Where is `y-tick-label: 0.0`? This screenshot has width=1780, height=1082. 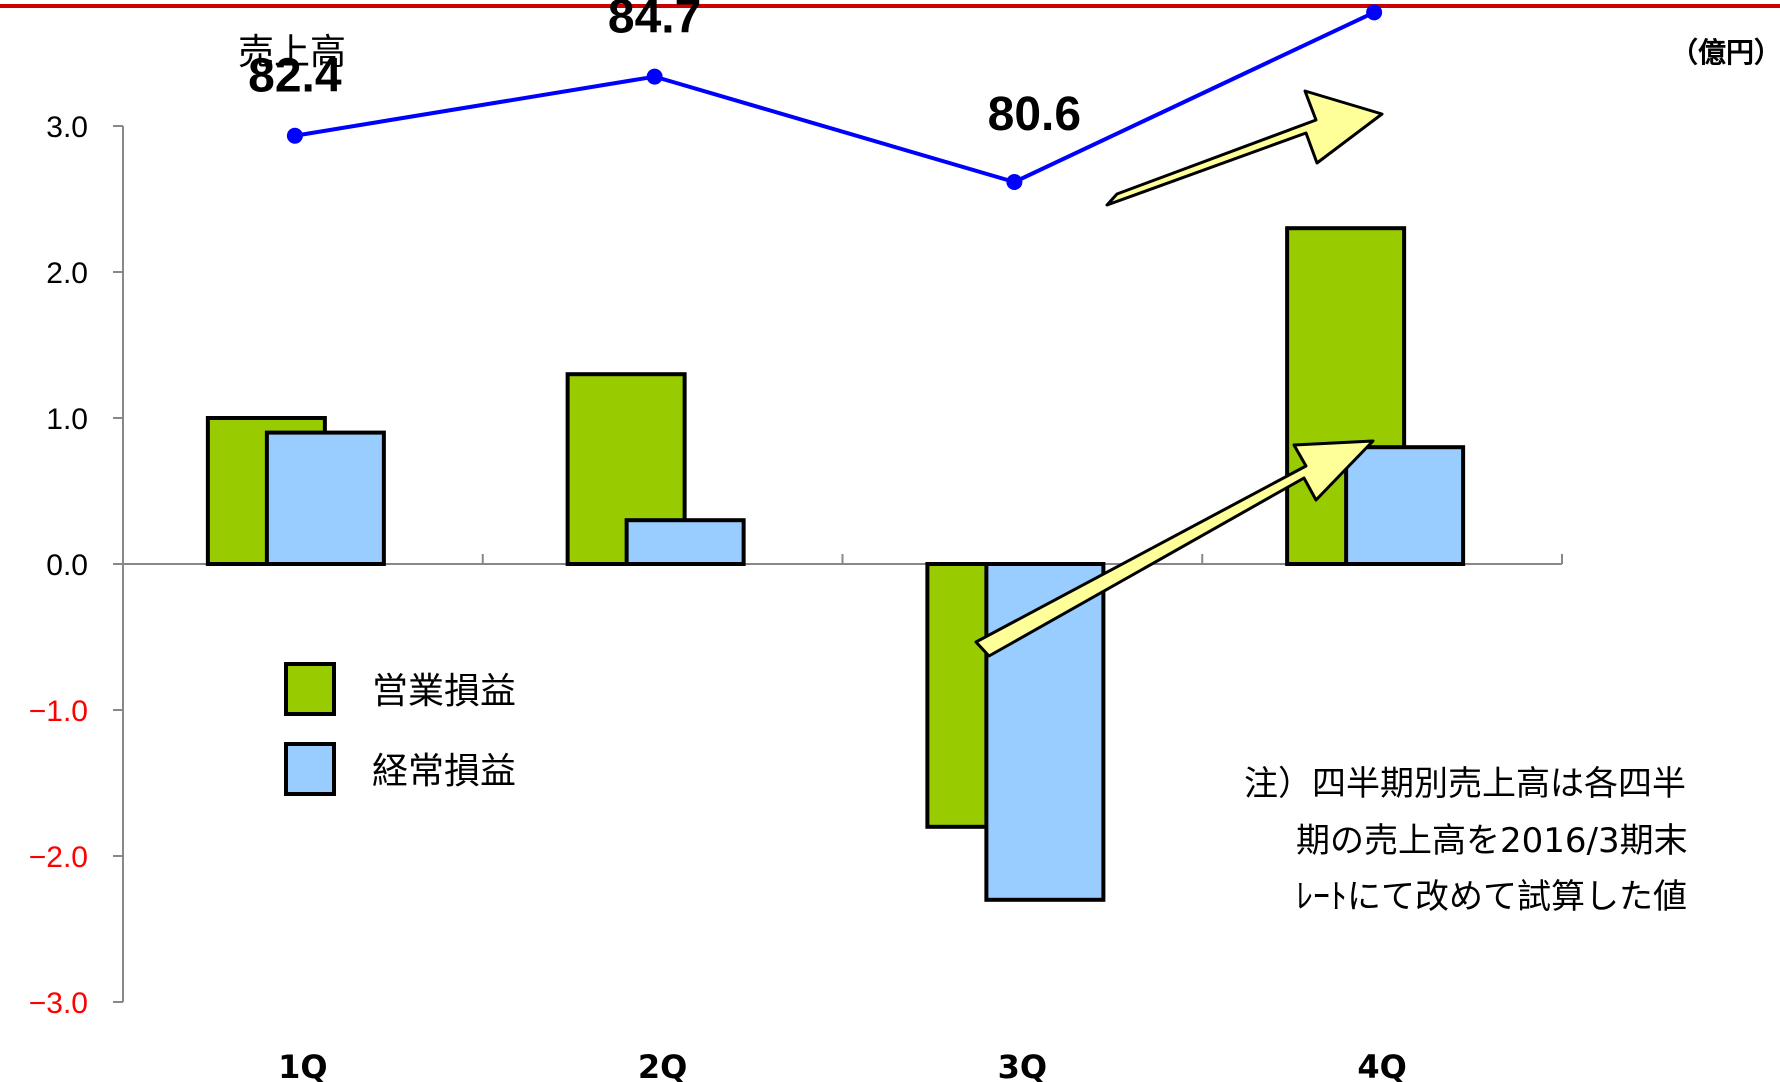
y-tick-label: 0.0 is located at coordinates (67, 565).